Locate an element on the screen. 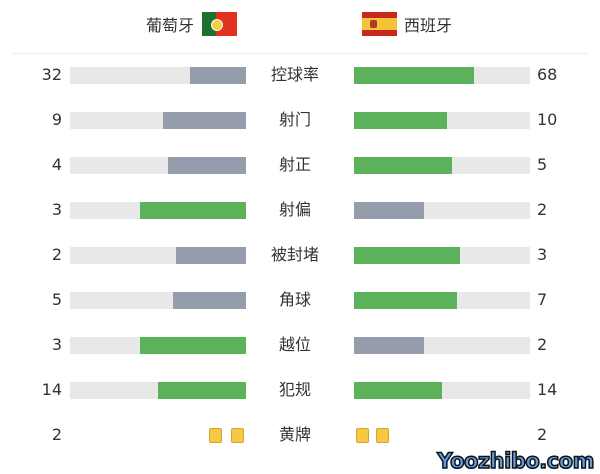 The image size is (600, 474). stat-label: 黄牌 is located at coordinates (294, 434).